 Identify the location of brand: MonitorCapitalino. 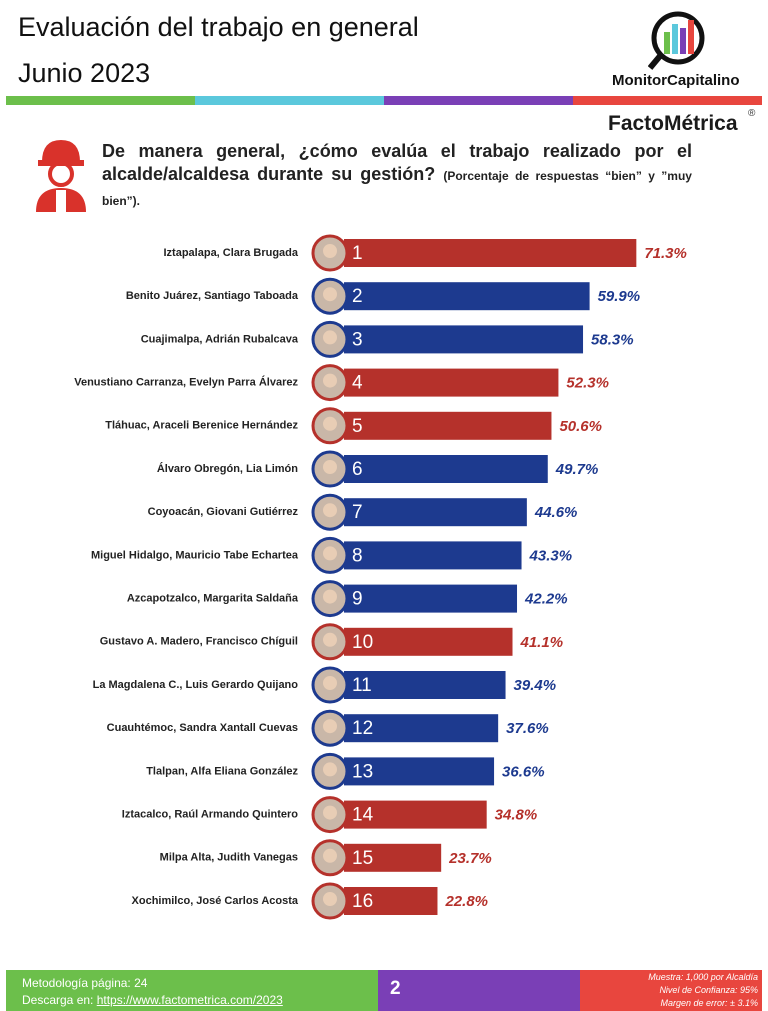
(676, 80).